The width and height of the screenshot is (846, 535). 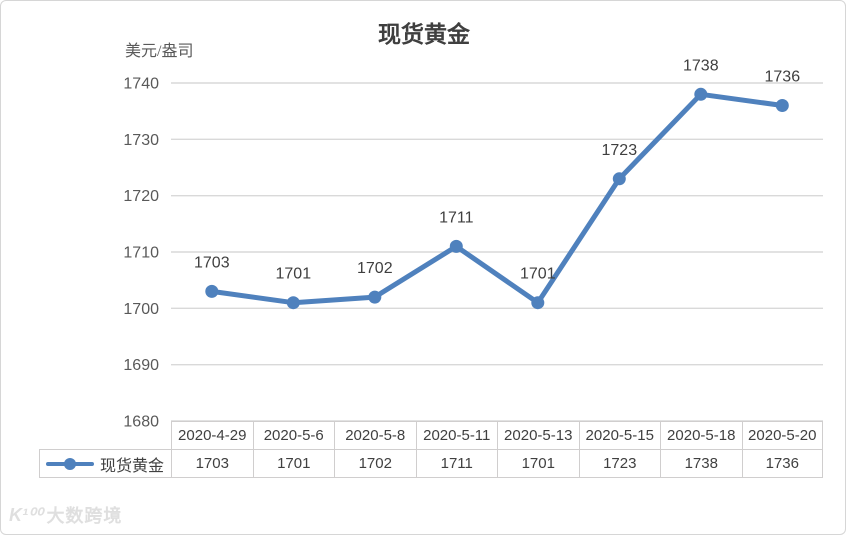 What do you see at coordinates (782, 463) in the screenshot?
I see `table-value-cell: 1736` at bounding box center [782, 463].